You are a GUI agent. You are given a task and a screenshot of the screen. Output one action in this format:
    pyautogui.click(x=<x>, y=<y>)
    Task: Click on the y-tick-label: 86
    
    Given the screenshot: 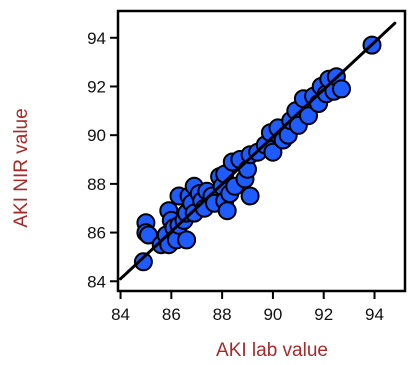 What is the action you would take?
    pyautogui.click(x=96, y=233)
    